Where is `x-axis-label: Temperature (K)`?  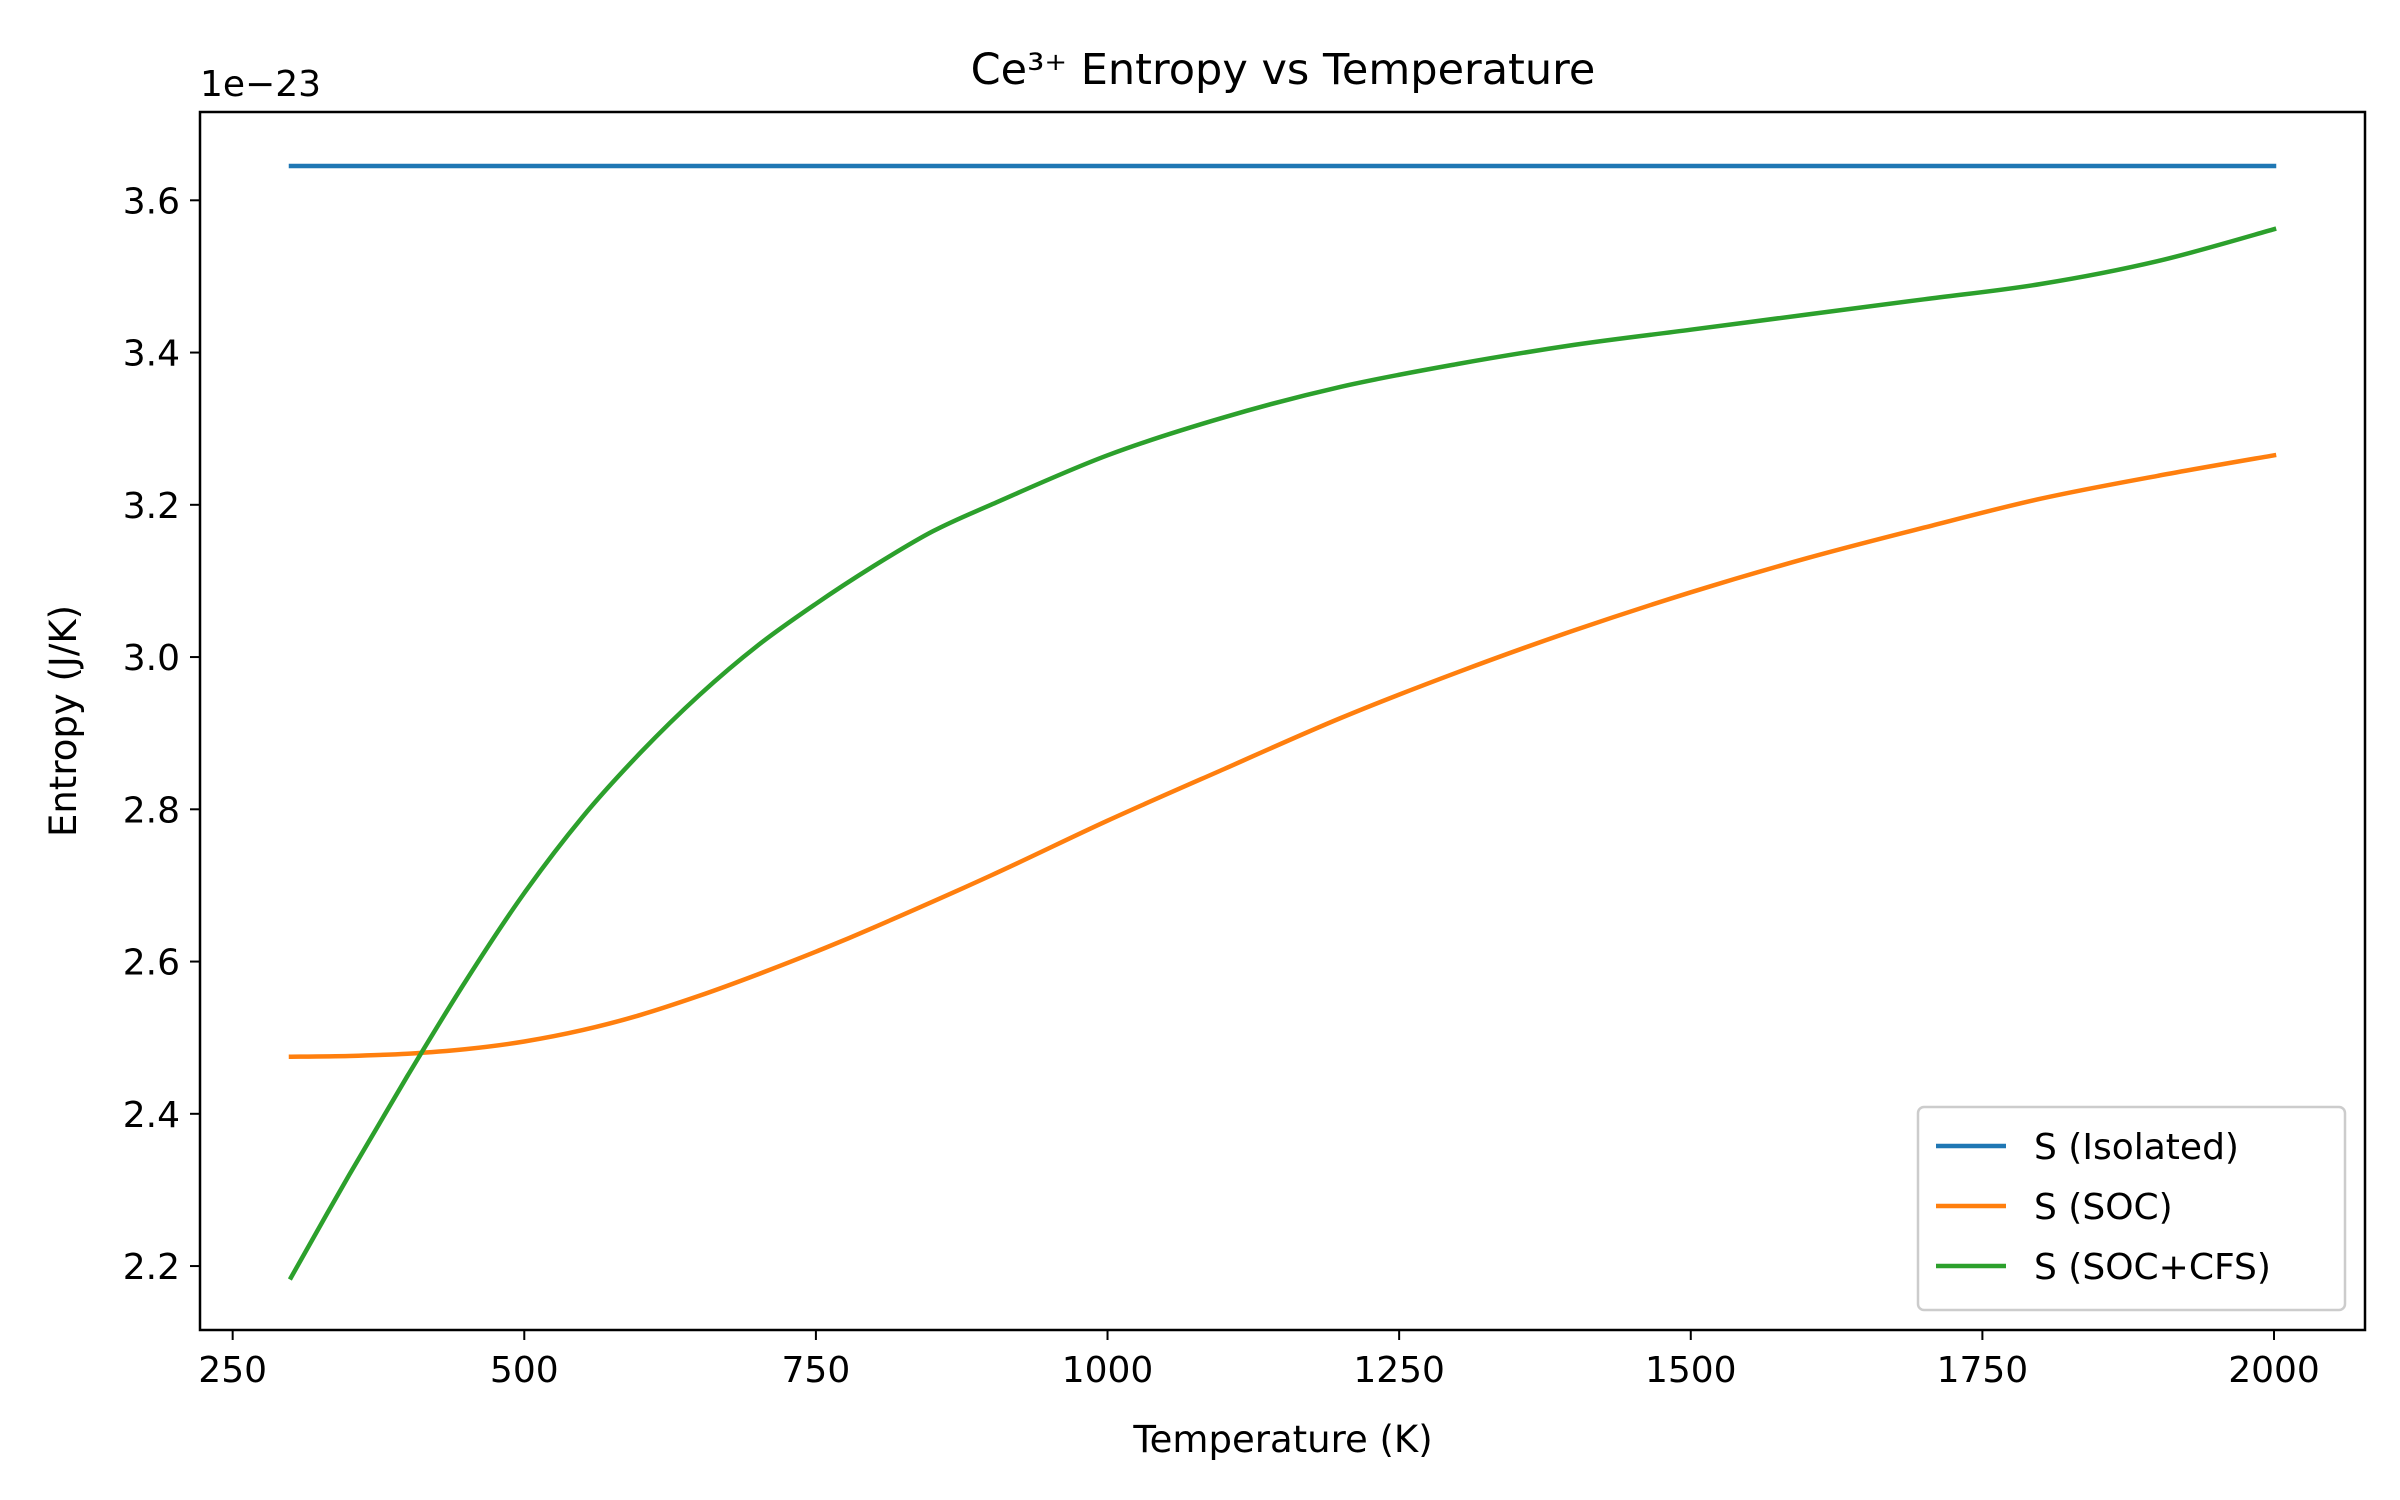
x-axis-label: Temperature (K) is located at coordinates (1282, 1439).